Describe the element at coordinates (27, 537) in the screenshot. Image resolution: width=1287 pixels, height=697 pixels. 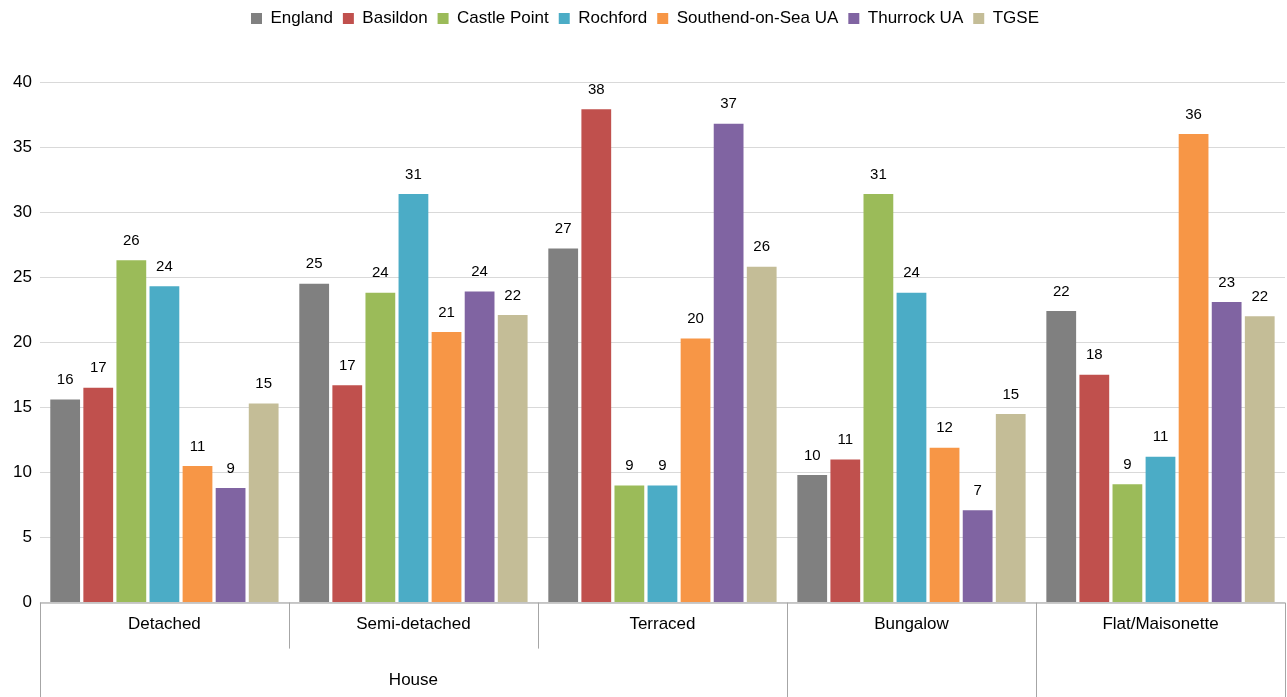
I see `y-tick-label: 5` at that location.